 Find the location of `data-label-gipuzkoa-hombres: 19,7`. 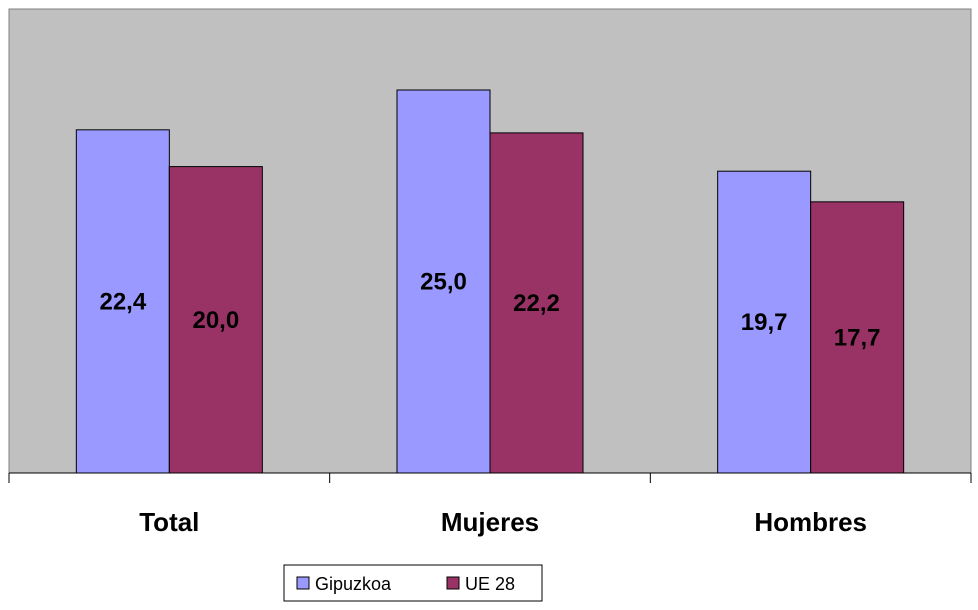

data-label-gipuzkoa-hombres: 19,7 is located at coordinates (764, 322).